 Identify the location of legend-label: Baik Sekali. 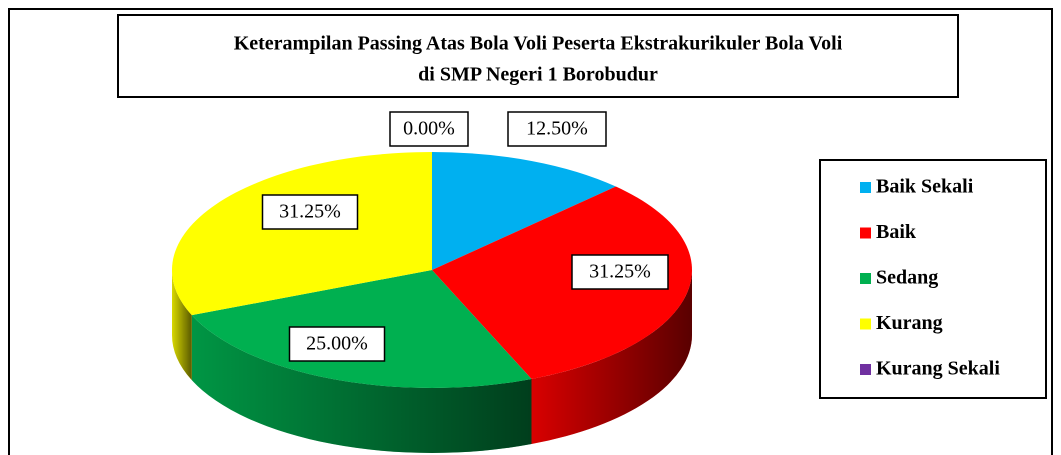
(925, 187).